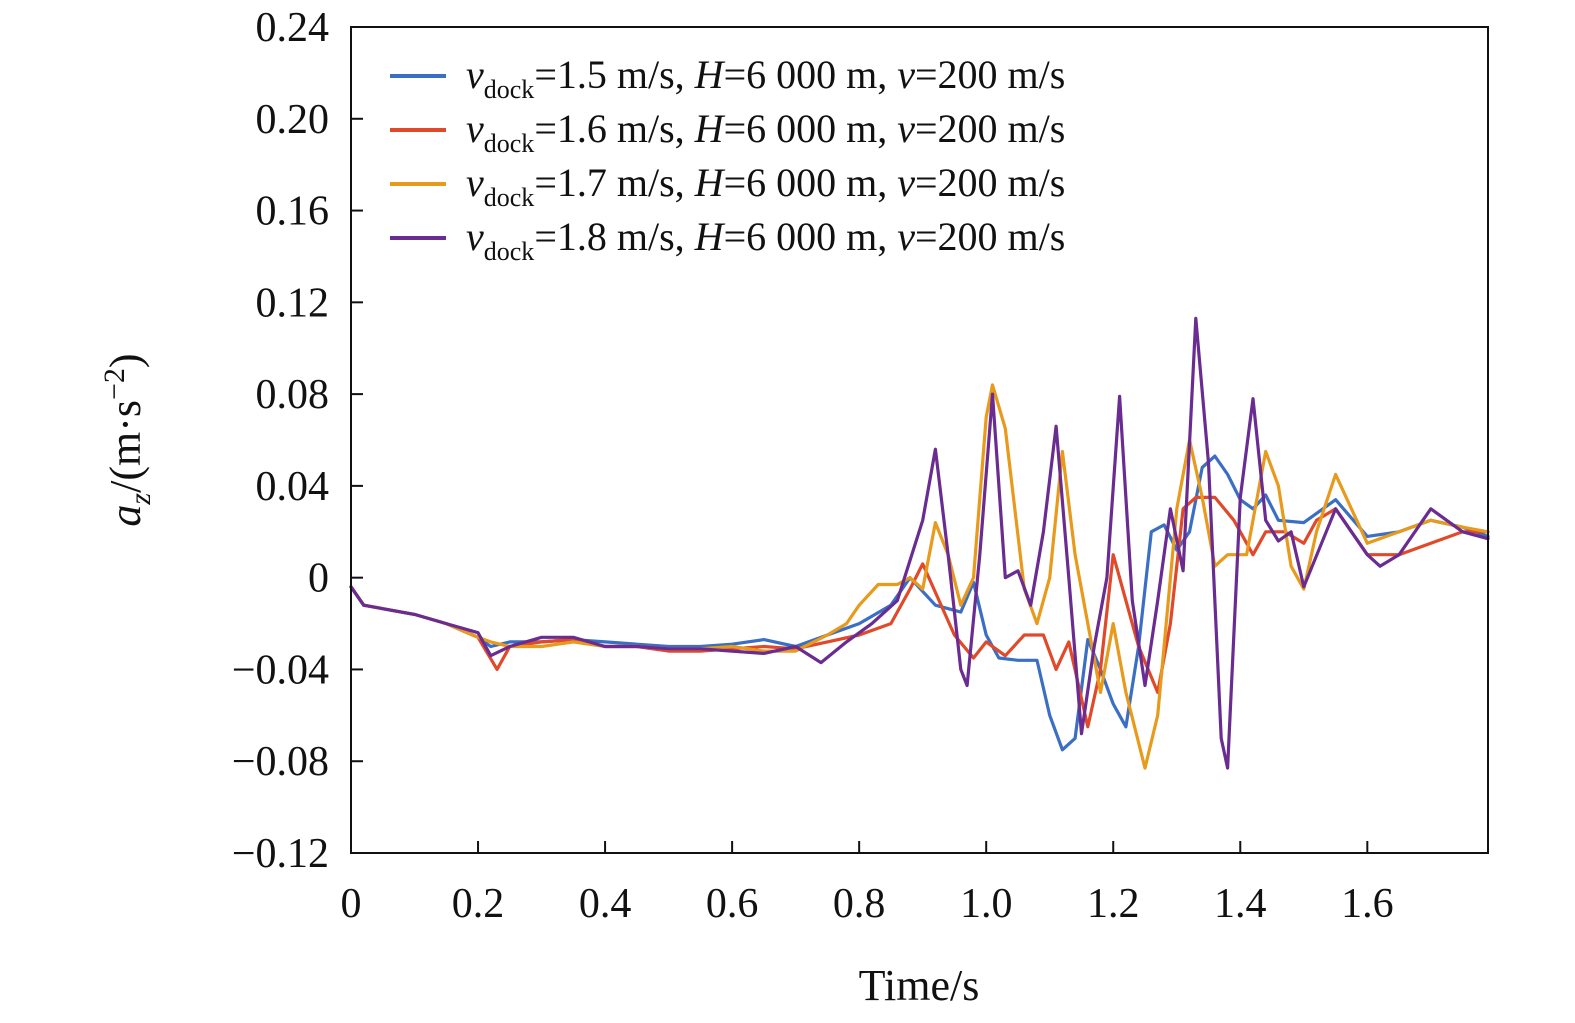 Image resolution: width=1575 pixels, height=1023 pixels. I want to click on x-tick-label: 1.2, so click(1113, 904).